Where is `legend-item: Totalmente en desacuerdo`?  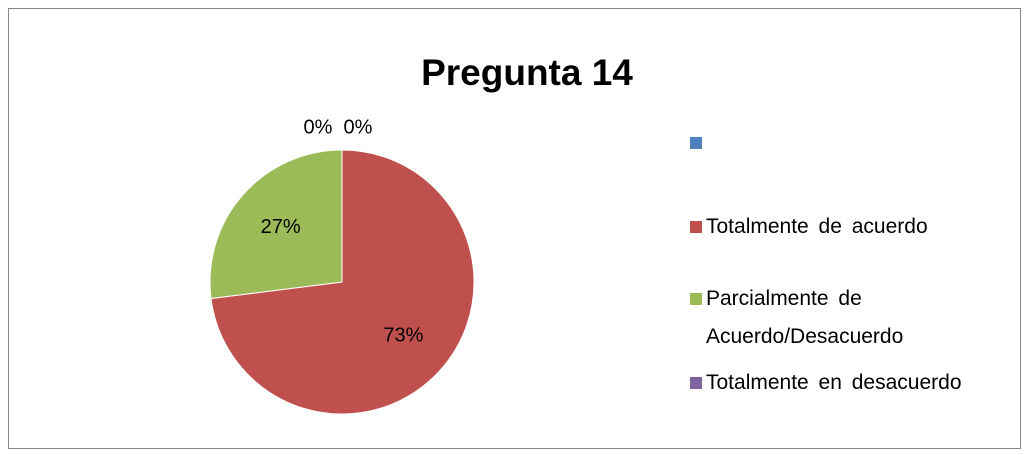
legend-item: Totalmente en desacuerdo is located at coordinates (853, 383).